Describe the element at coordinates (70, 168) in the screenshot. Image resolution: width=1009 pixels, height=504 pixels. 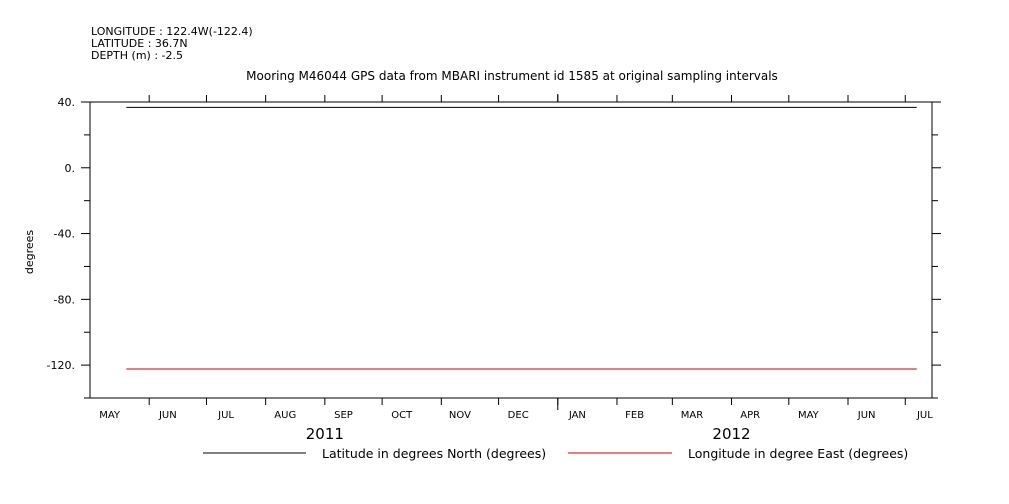
I see `y-tick-label: 0.` at that location.